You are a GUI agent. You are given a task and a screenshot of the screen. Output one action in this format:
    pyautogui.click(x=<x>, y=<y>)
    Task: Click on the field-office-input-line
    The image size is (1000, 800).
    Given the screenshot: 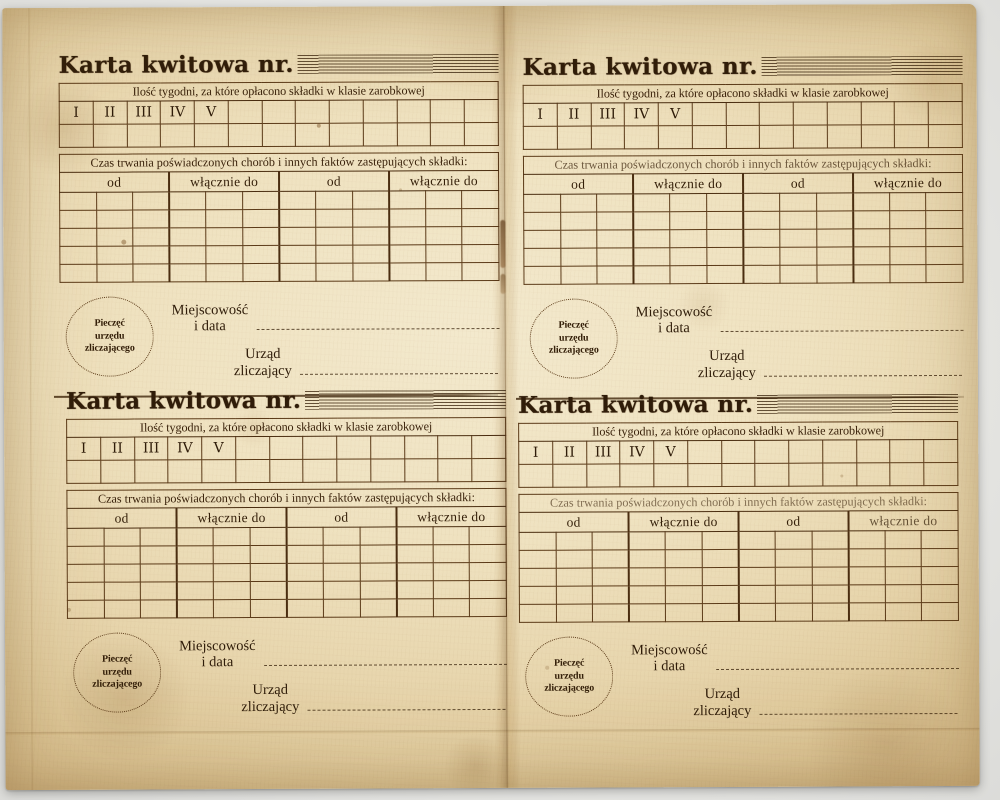 What is the action you would take?
    pyautogui.click(x=863, y=375)
    